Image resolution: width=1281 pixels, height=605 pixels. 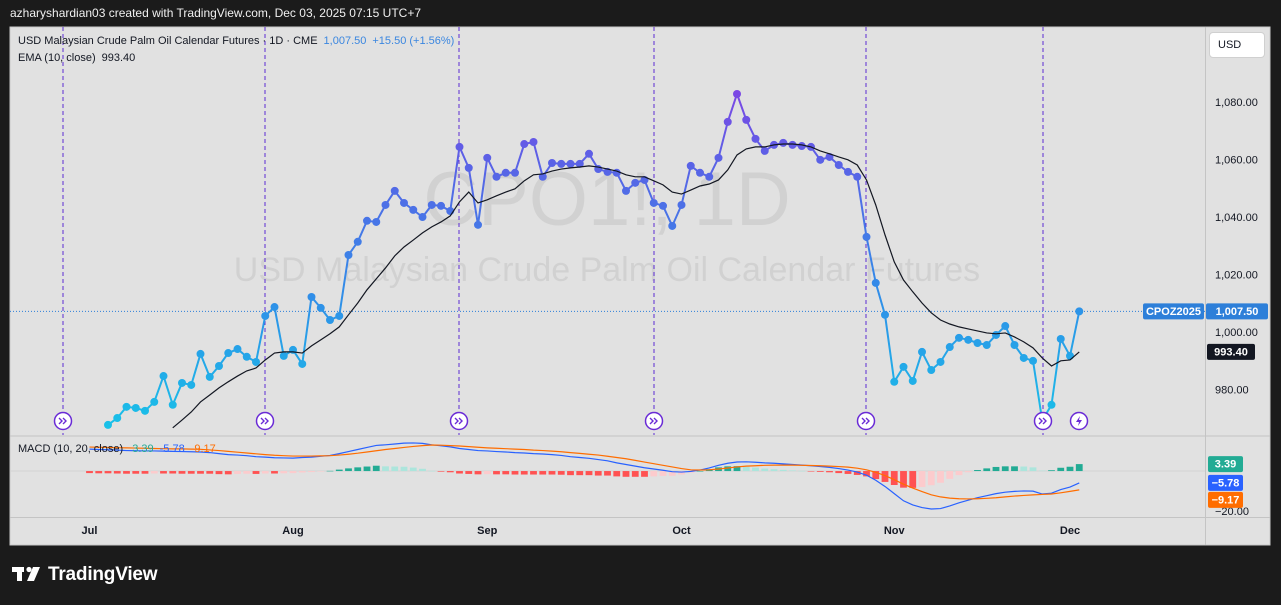 I want to click on ema-tag: 993.40, so click(x=1231, y=352).